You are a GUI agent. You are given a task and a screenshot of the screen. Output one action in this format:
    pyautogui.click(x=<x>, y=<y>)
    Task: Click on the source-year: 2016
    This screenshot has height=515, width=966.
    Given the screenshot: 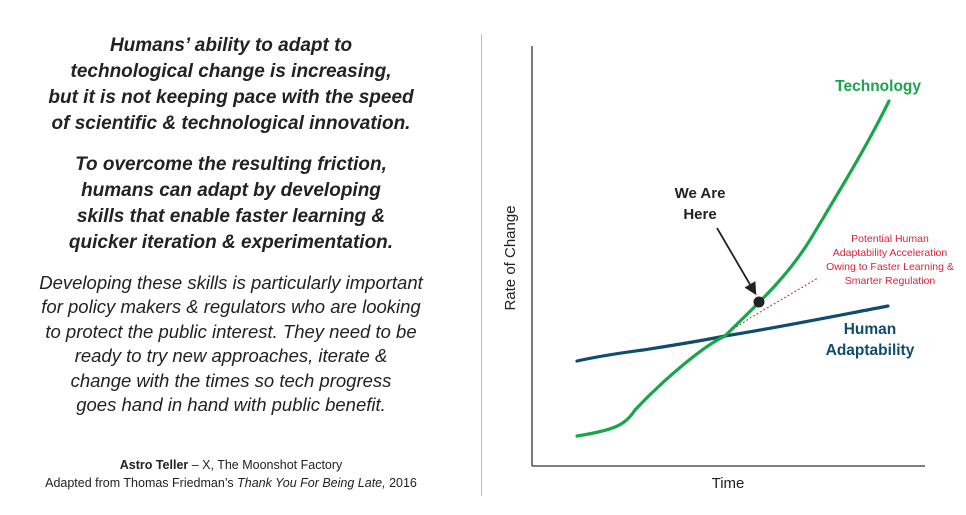 What is the action you would take?
    pyautogui.click(x=401, y=483)
    